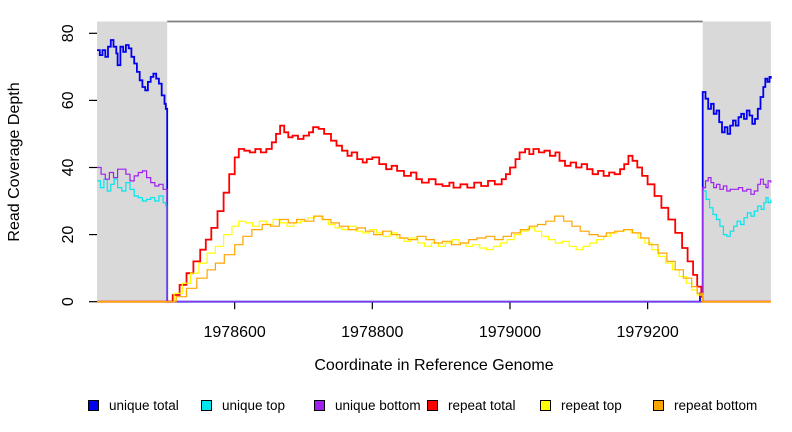 The height and width of the screenshot is (432, 792). What do you see at coordinates (591, 405) in the screenshot?
I see `legend-label: repeat top` at bounding box center [591, 405].